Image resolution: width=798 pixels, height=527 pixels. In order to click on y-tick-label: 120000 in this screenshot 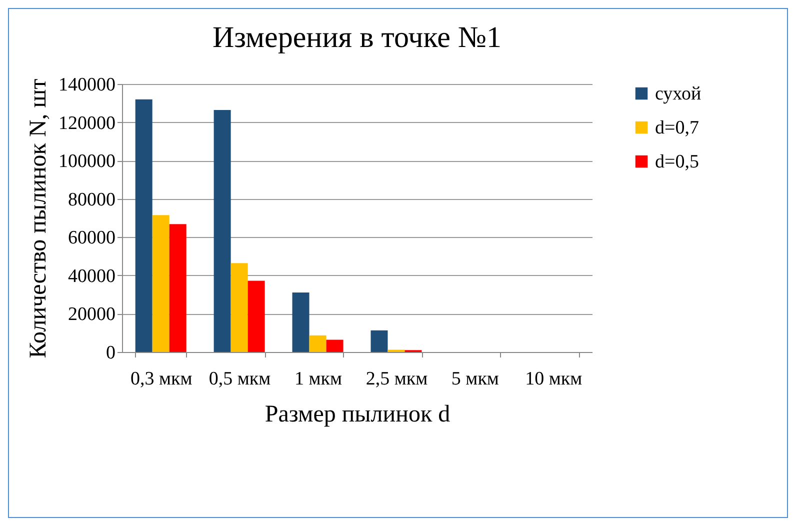, I will do `click(87, 123)`.